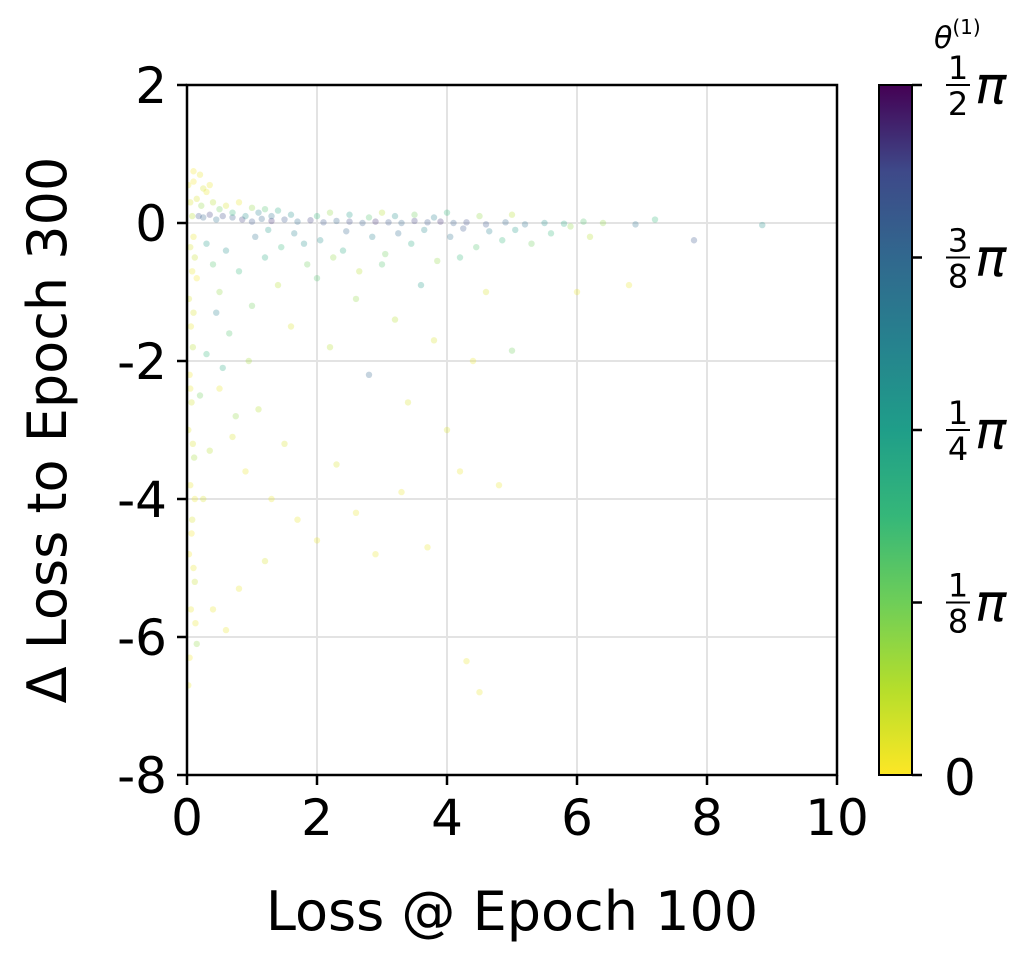 The height and width of the screenshot is (958, 1033). I want to click on y-axis-ticks: 2 0 -2 -4 -6 -8, so click(152, 431).